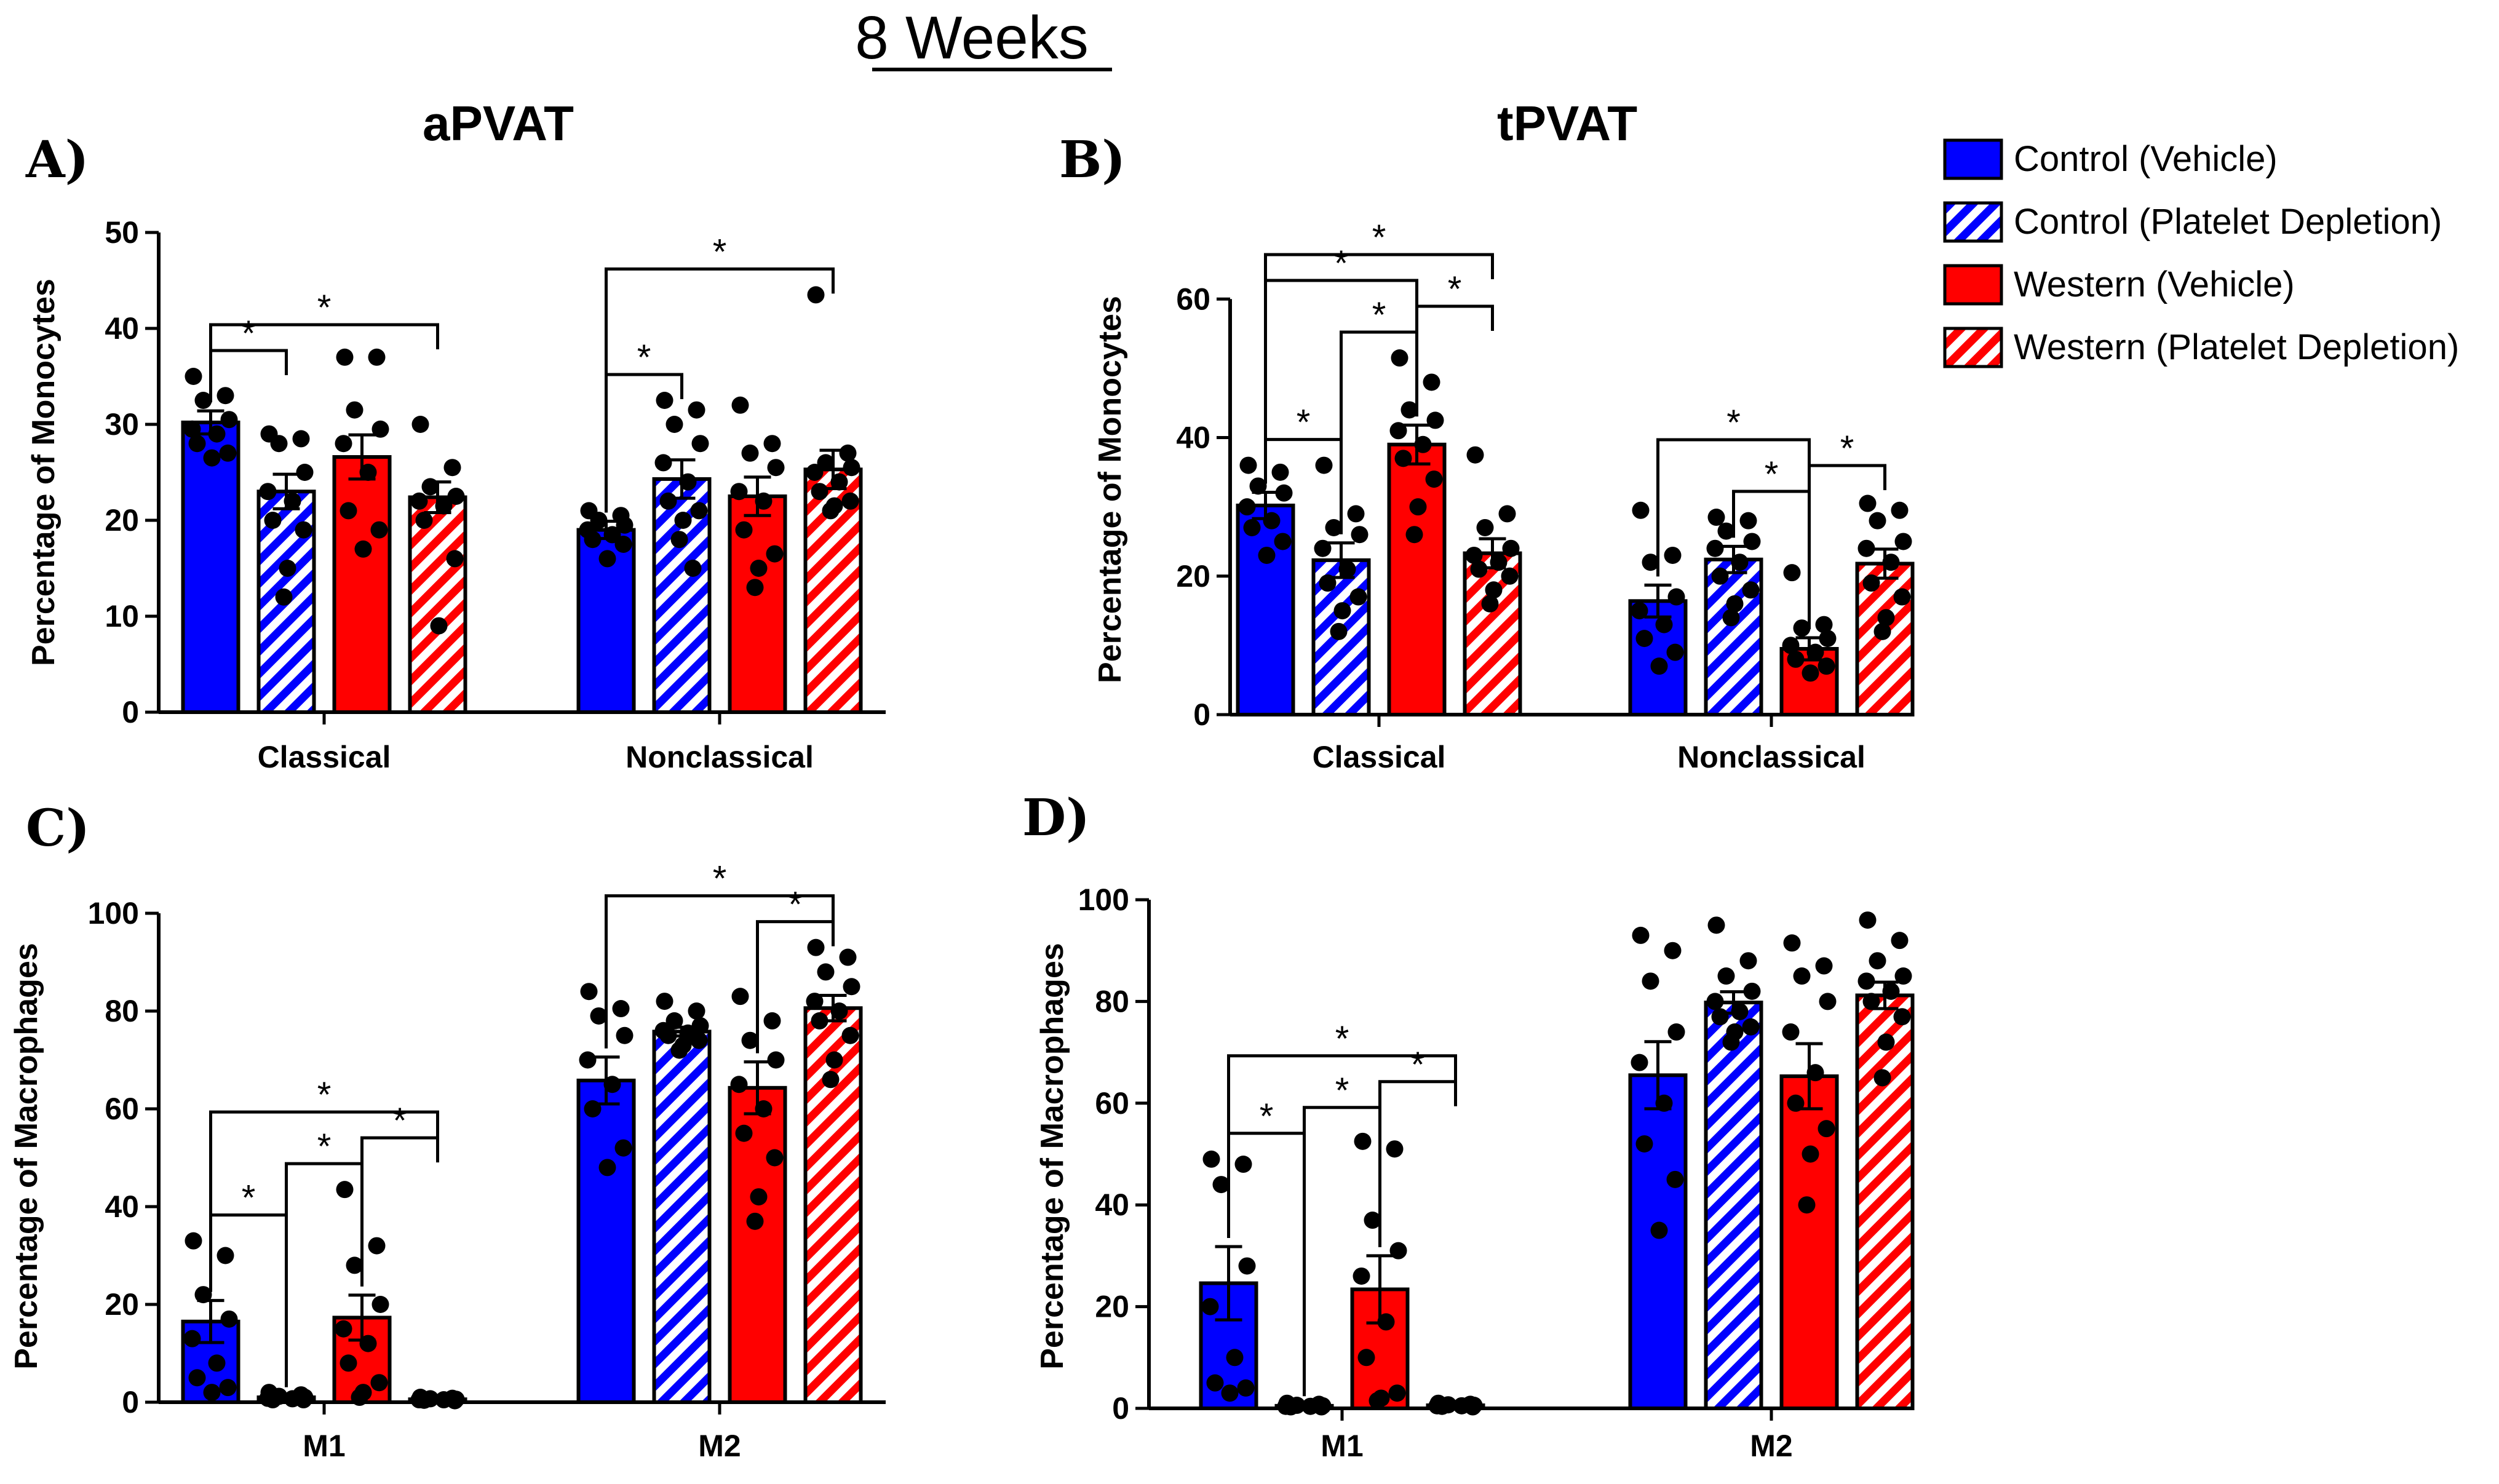 This screenshot has height=1484, width=2499. I want to click on y-tick-label: 80, so click(1112, 1001).